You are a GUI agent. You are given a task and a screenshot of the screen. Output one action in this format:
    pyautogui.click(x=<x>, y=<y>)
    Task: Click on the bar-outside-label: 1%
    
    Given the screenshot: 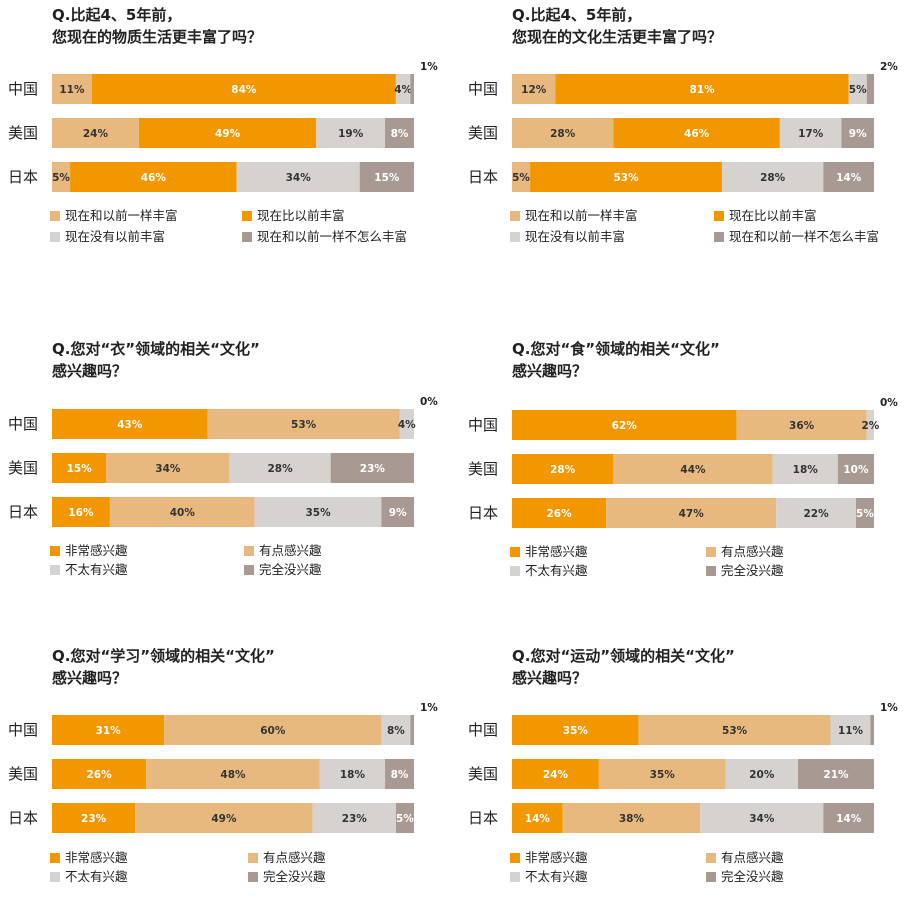 What is the action you would take?
    pyautogui.click(x=429, y=67)
    